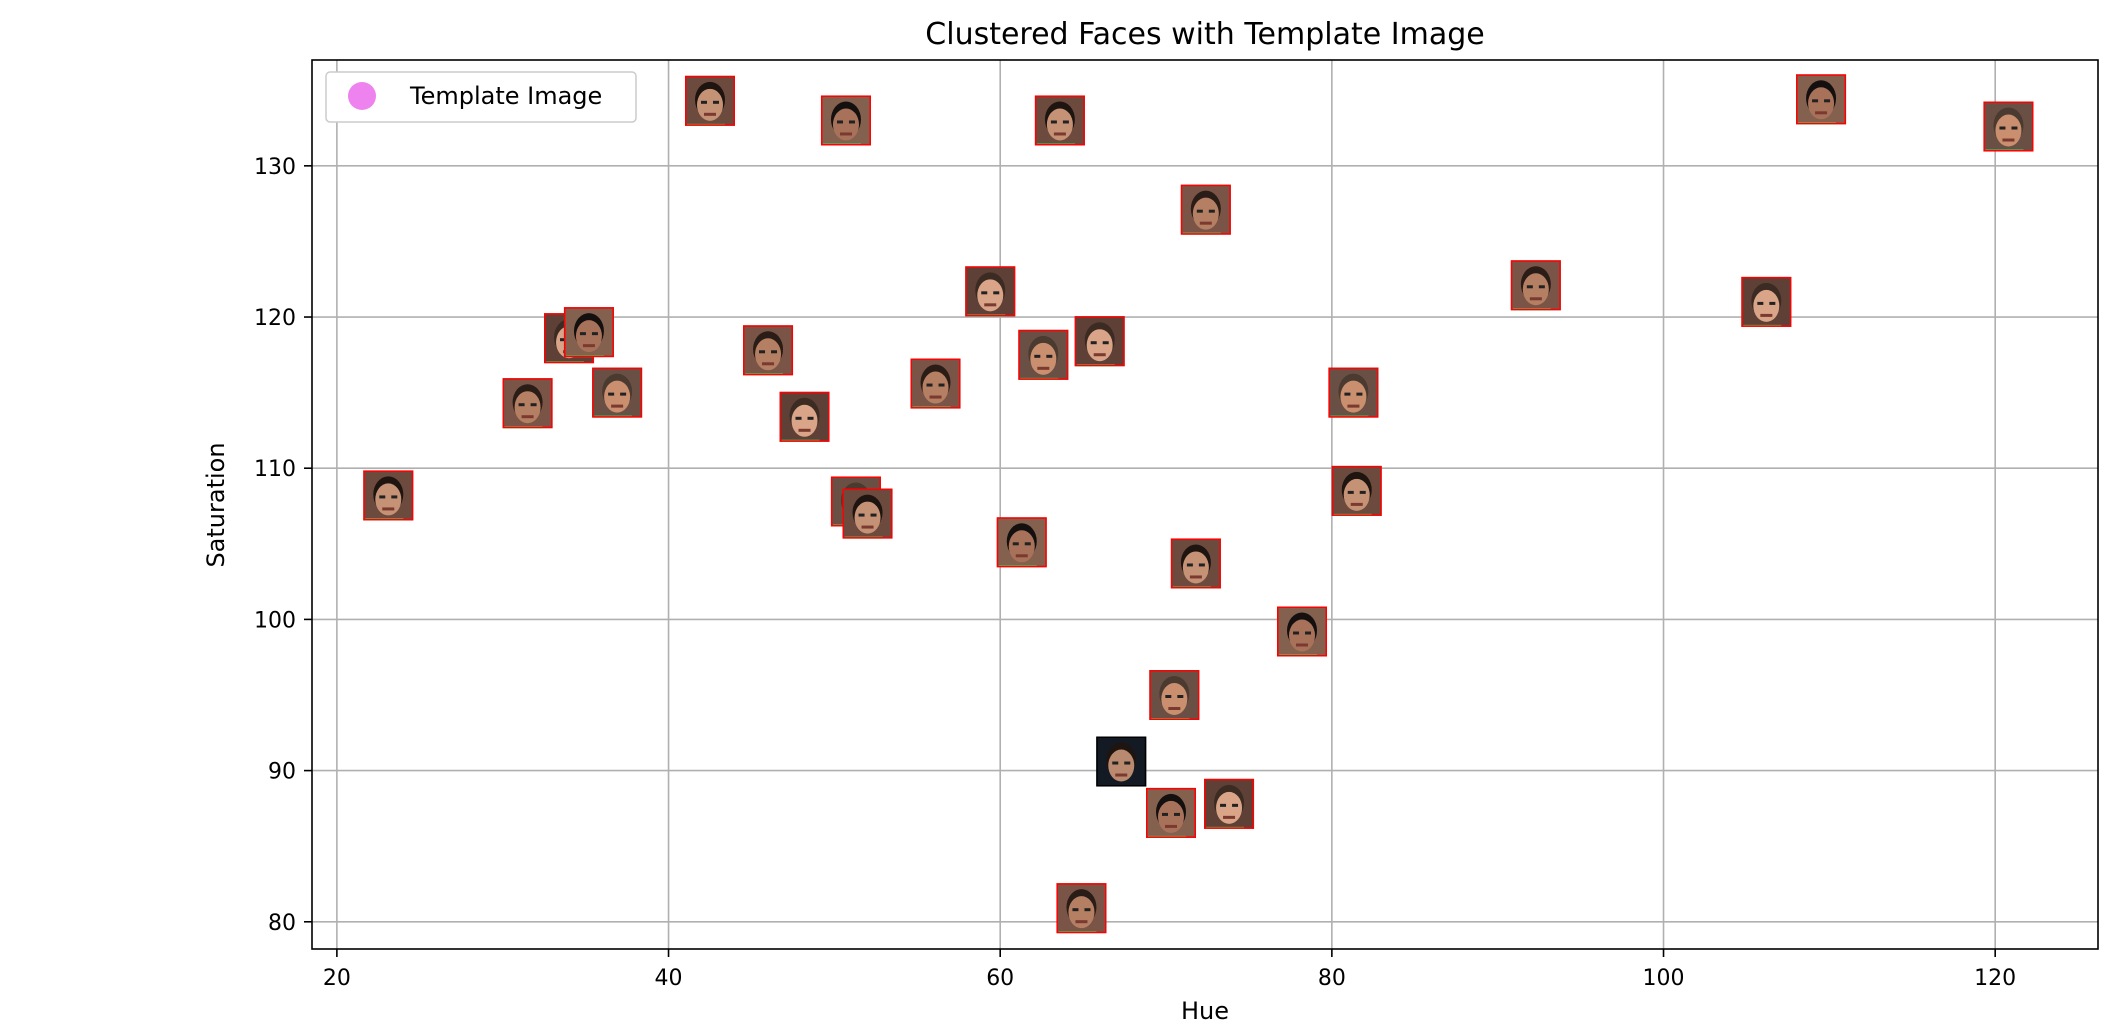 The height and width of the screenshot is (1026, 2116). I want to click on legend-marker-template-image, so click(362, 96).